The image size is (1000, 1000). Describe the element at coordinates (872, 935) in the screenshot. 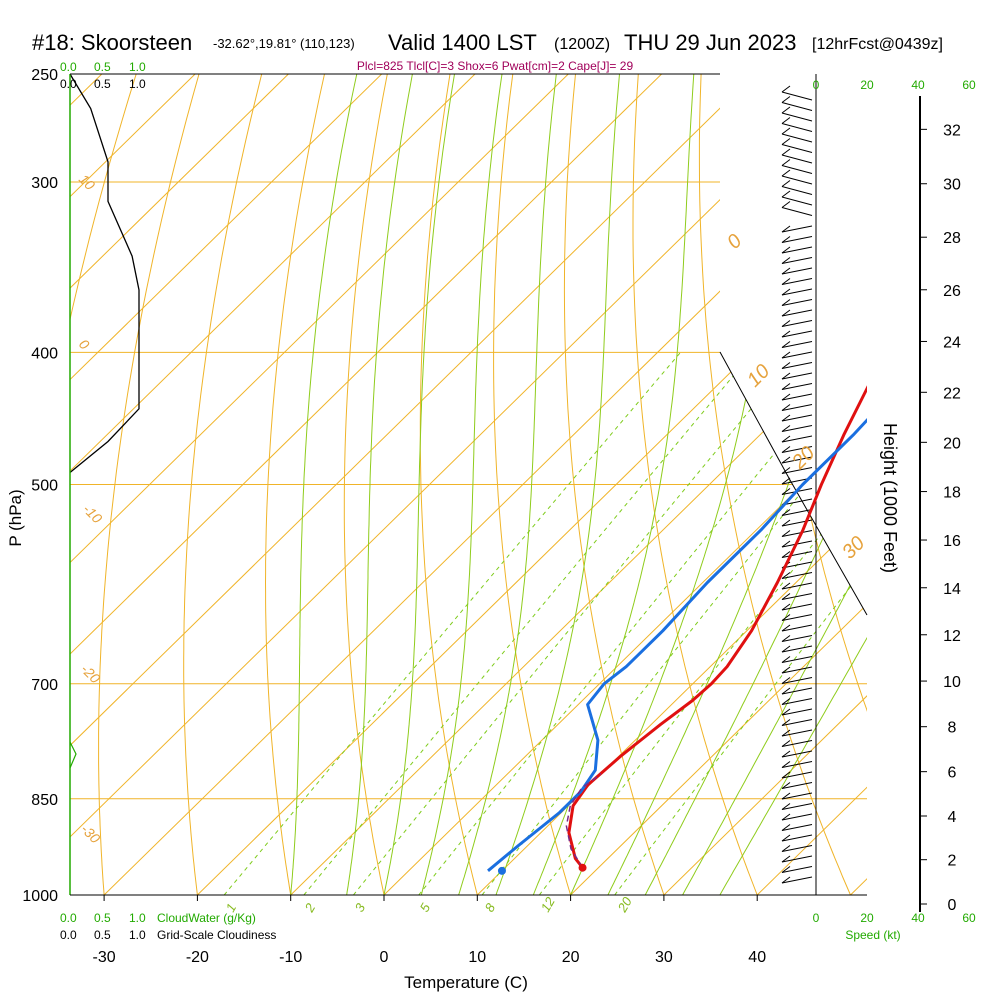

I see `wind-axis-label: Speed (kt)` at that location.